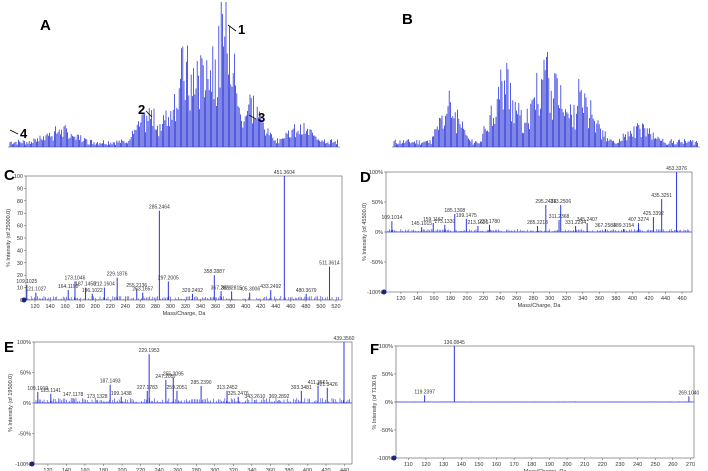  What do you see at coordinates (531, 465) in the screenshot?
I see `x-tick-label: 180` at bounding box center [531, 465].